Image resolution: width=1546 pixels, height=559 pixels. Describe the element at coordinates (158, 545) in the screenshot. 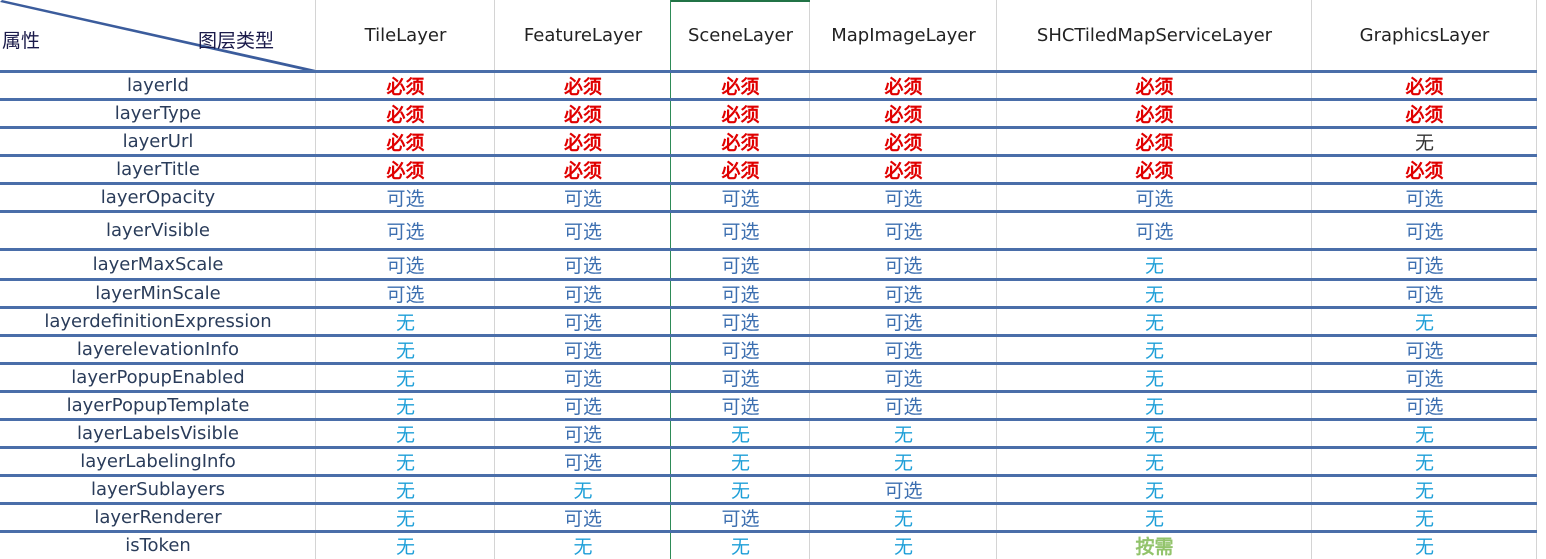

I see `attribute-cell: isToken` at that location.